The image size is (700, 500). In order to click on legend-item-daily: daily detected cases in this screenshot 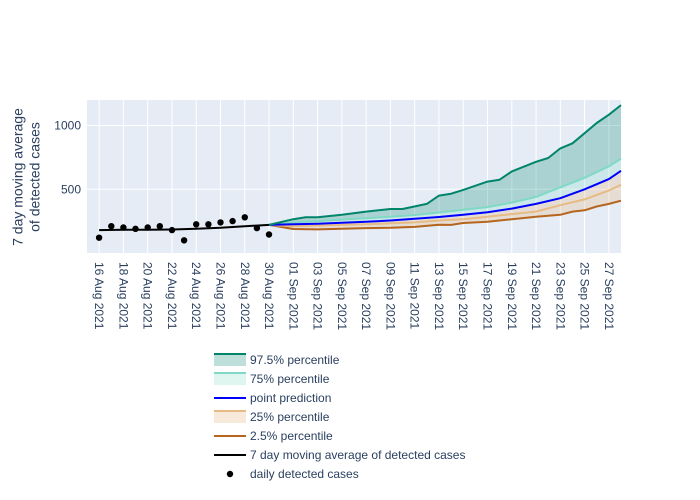, I will do `click(292, 474)`.